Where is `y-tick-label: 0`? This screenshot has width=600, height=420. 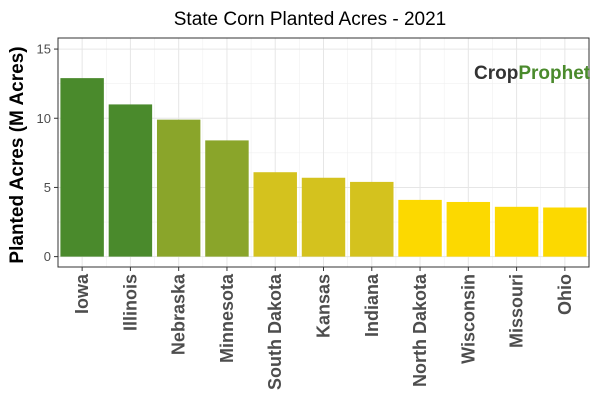
y-tick-label: 0 is located at coordinates (47, 256).